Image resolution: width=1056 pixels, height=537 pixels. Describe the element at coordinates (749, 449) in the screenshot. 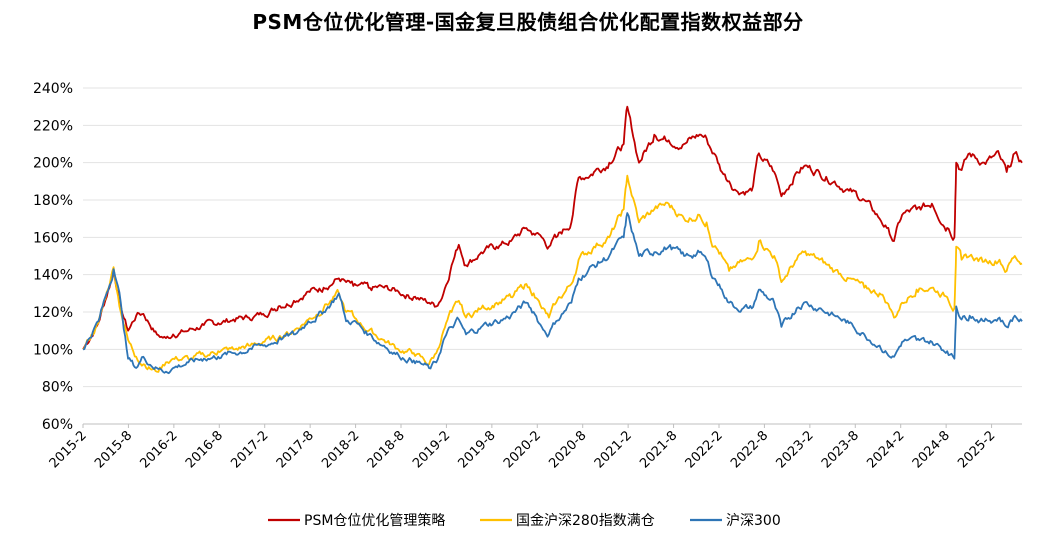

I see `x-tick-label: 2022-8` at that location.